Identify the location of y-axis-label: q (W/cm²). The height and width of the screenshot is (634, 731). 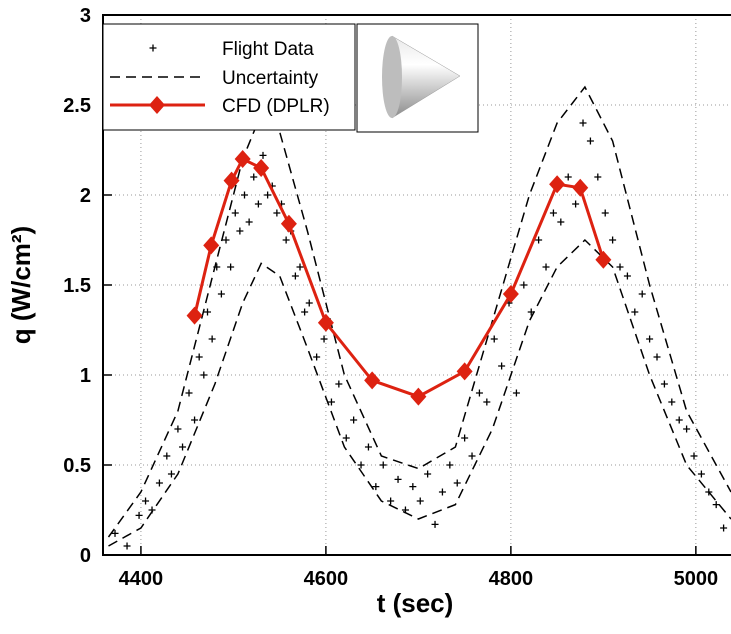
(21, 285).